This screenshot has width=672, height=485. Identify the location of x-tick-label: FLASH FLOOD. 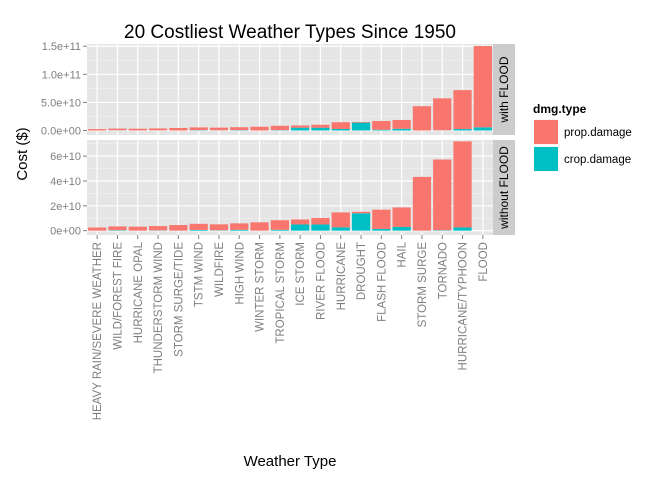
(382, 282).